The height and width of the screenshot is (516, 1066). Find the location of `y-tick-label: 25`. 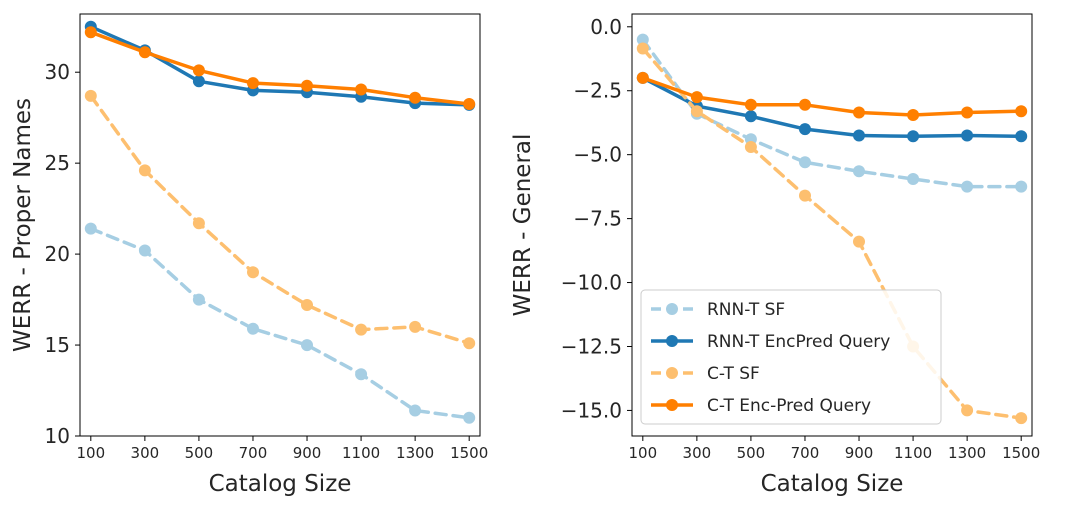

y-tick-label: 25 is located at coordinates (57, 163).